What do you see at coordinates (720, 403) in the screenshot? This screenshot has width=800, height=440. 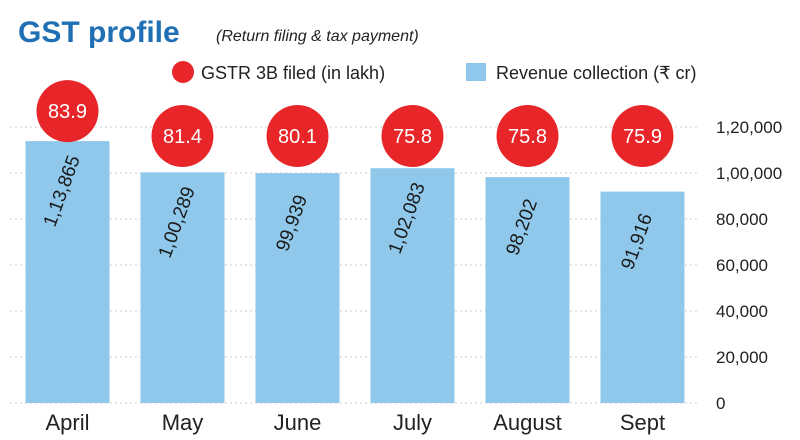 I see `y-tick-label: 0` at bounding box center [720, 403].